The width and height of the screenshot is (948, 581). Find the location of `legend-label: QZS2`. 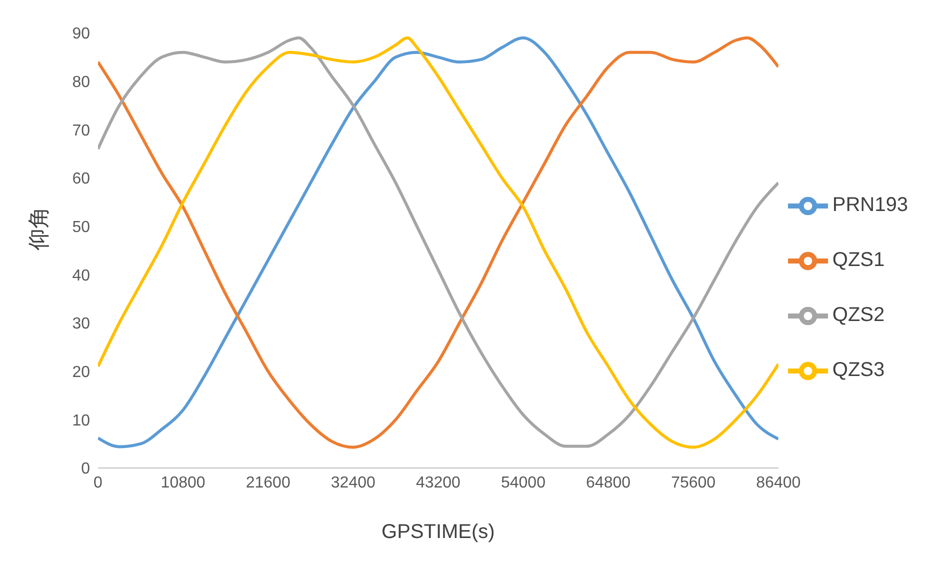

legend-label: QZS2 is located at coordinates (858, 315).